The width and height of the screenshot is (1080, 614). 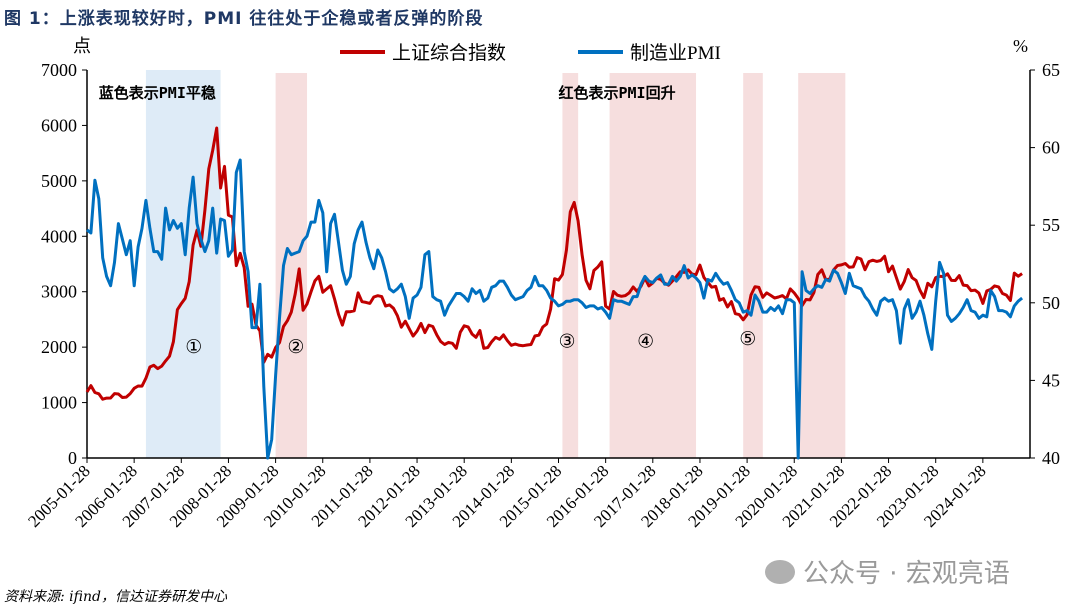 I want to click on right-tick-label: 40, so click(x=1051, y=458).